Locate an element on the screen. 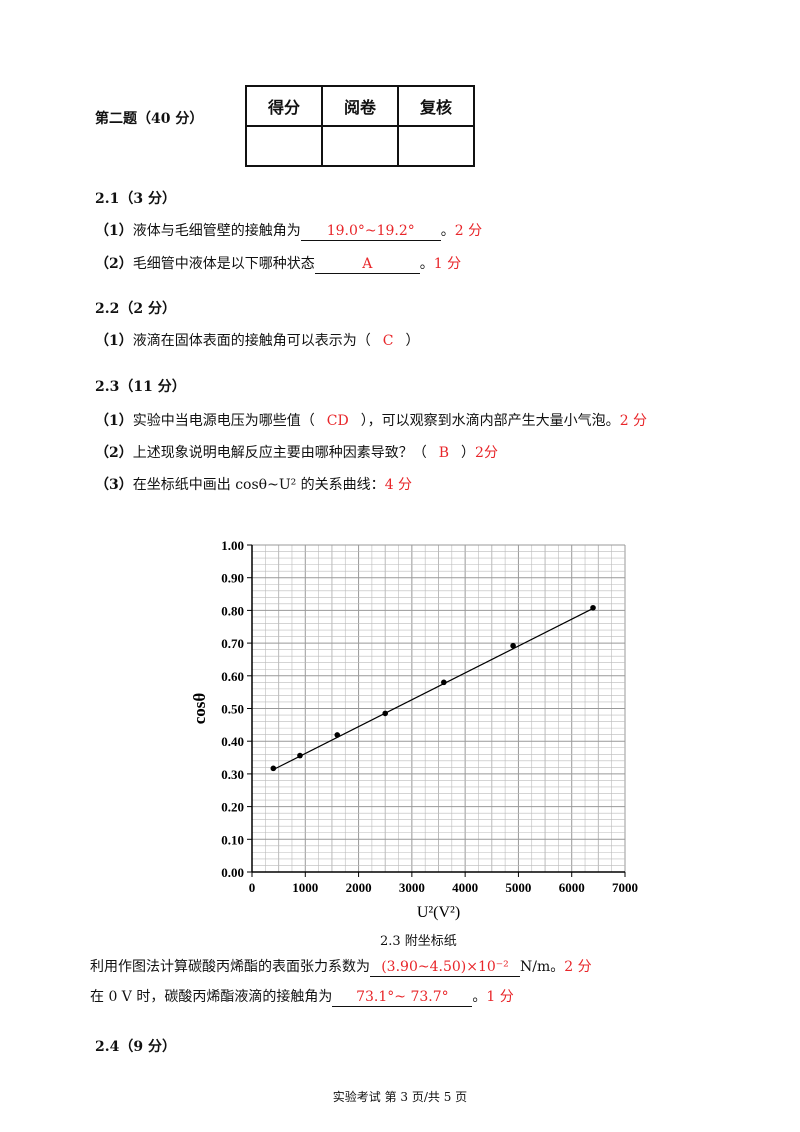 This screenshot has height=1132, width=800. y-tick-label: 0.50 is located at coordinates (232, 709).